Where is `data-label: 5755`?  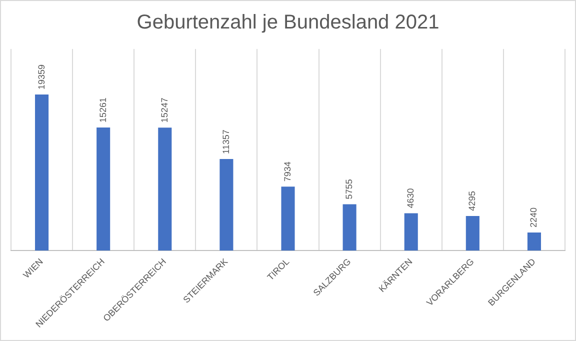
data-label: 5755 is located at coordinates (349, 189).